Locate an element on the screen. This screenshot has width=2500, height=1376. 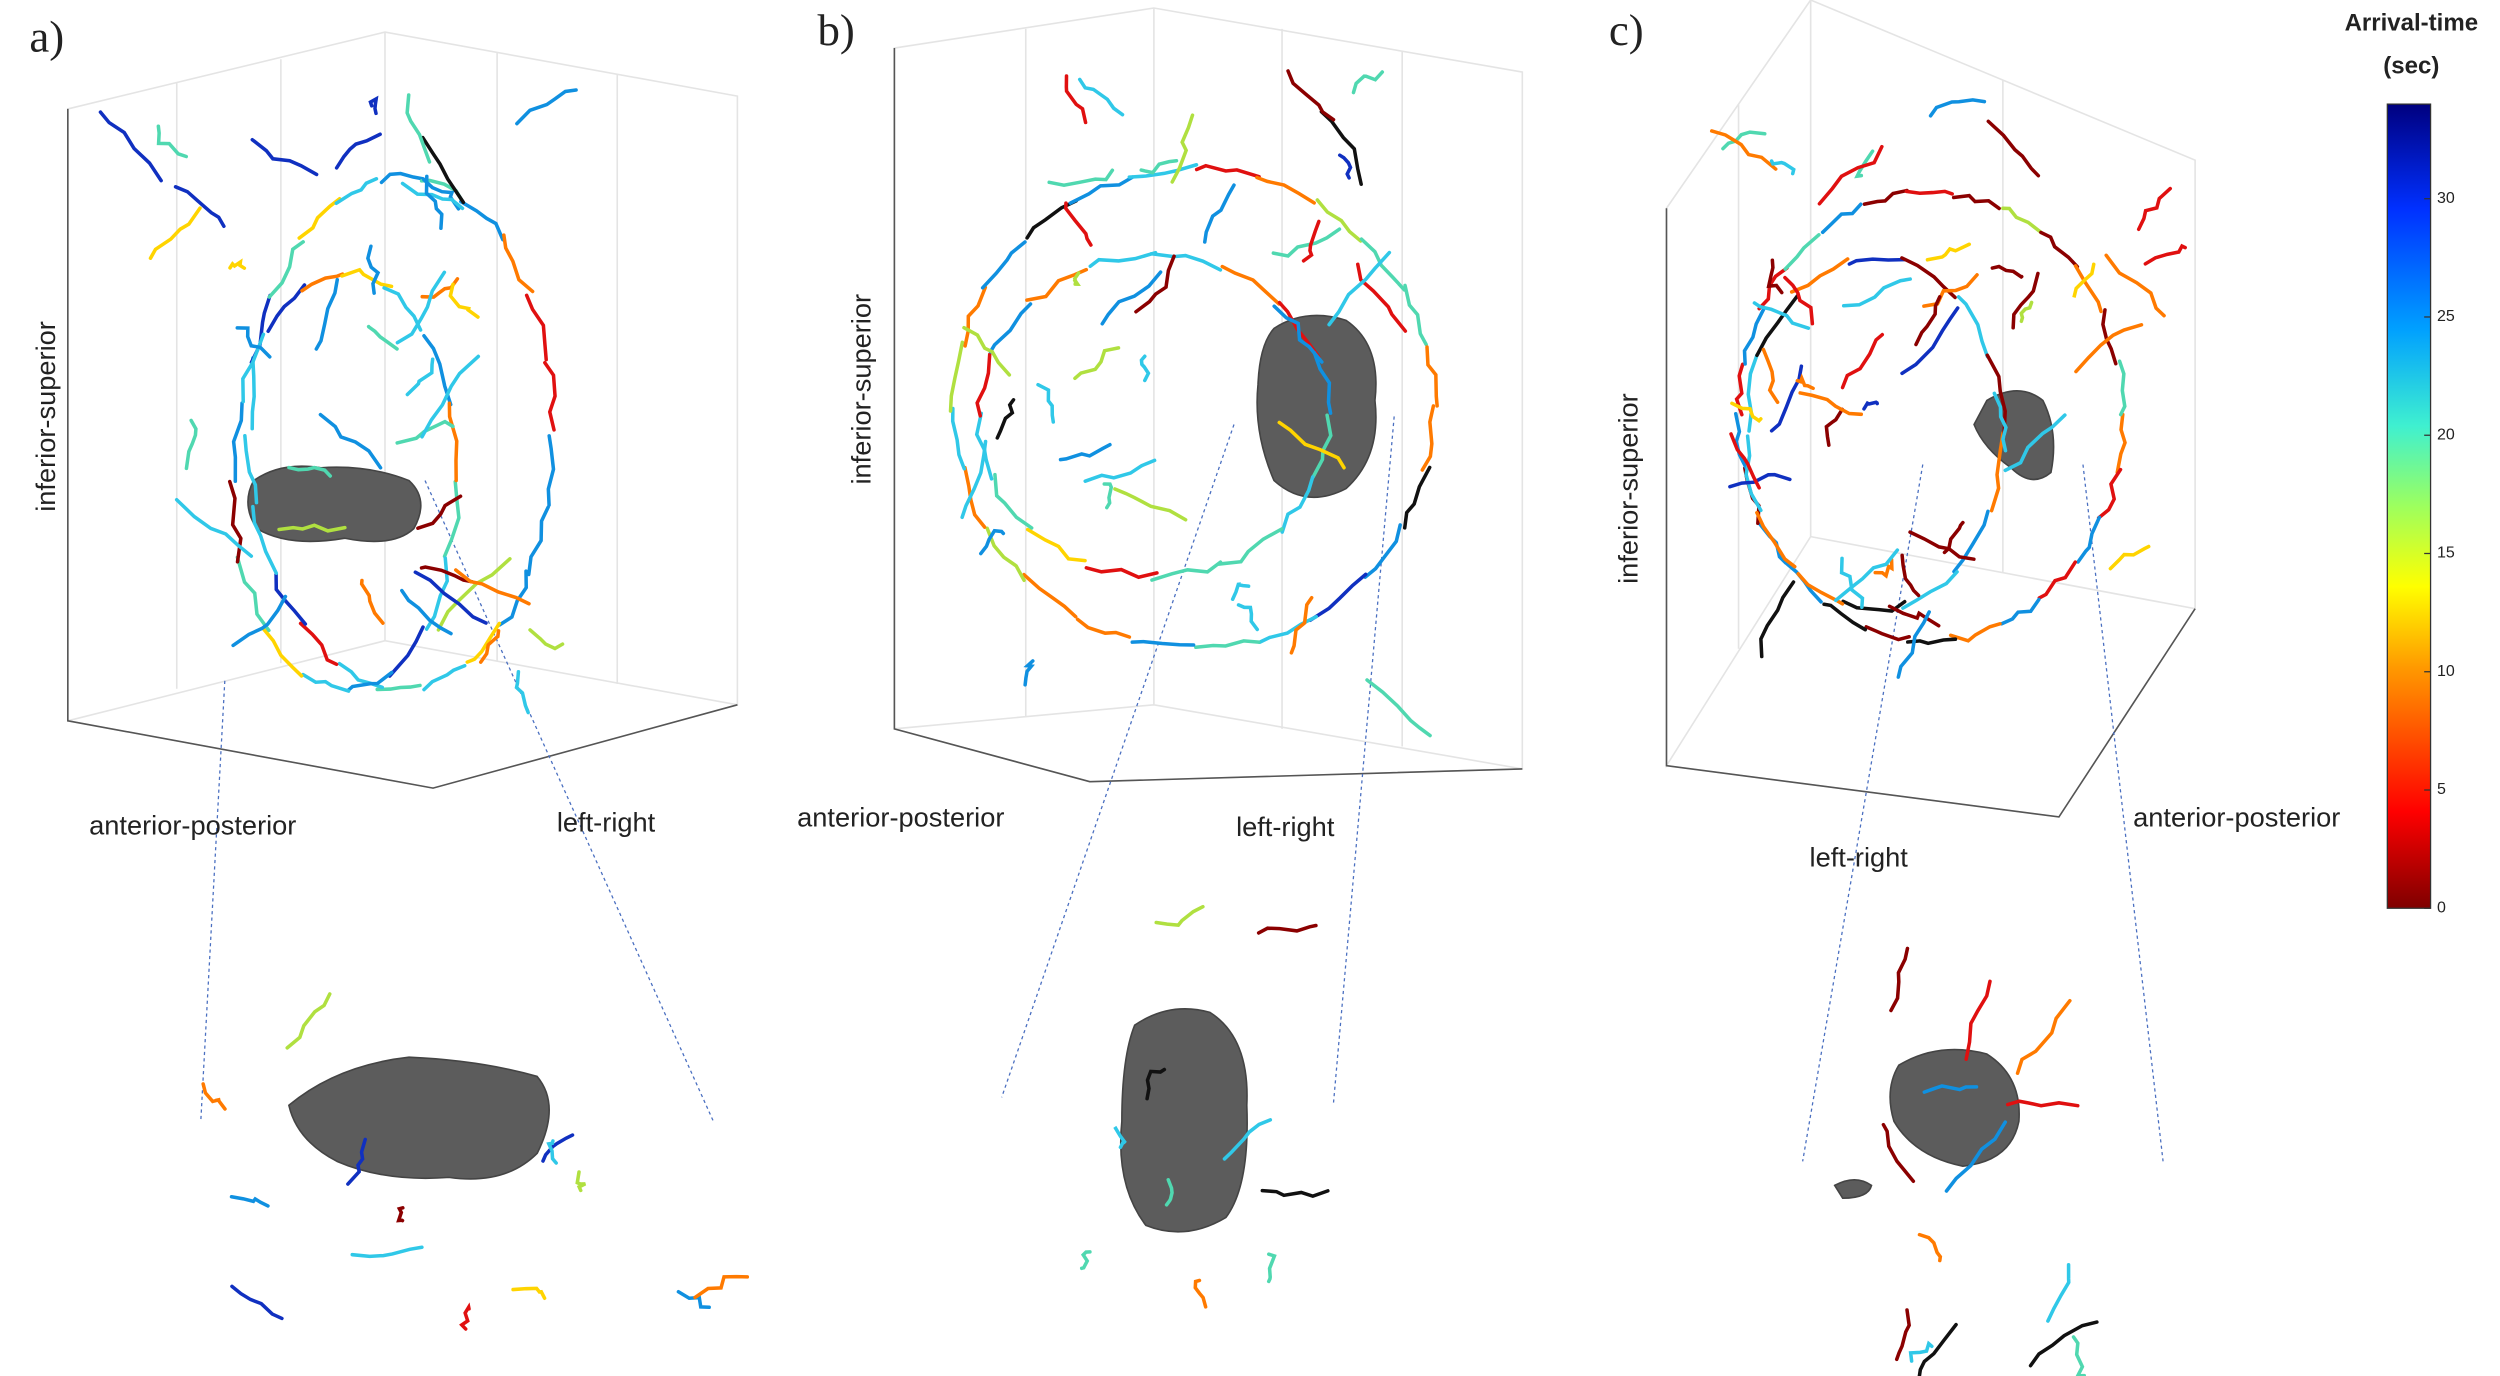
colorbar-tick-label: 25 is located at coordinates (2446, 316).